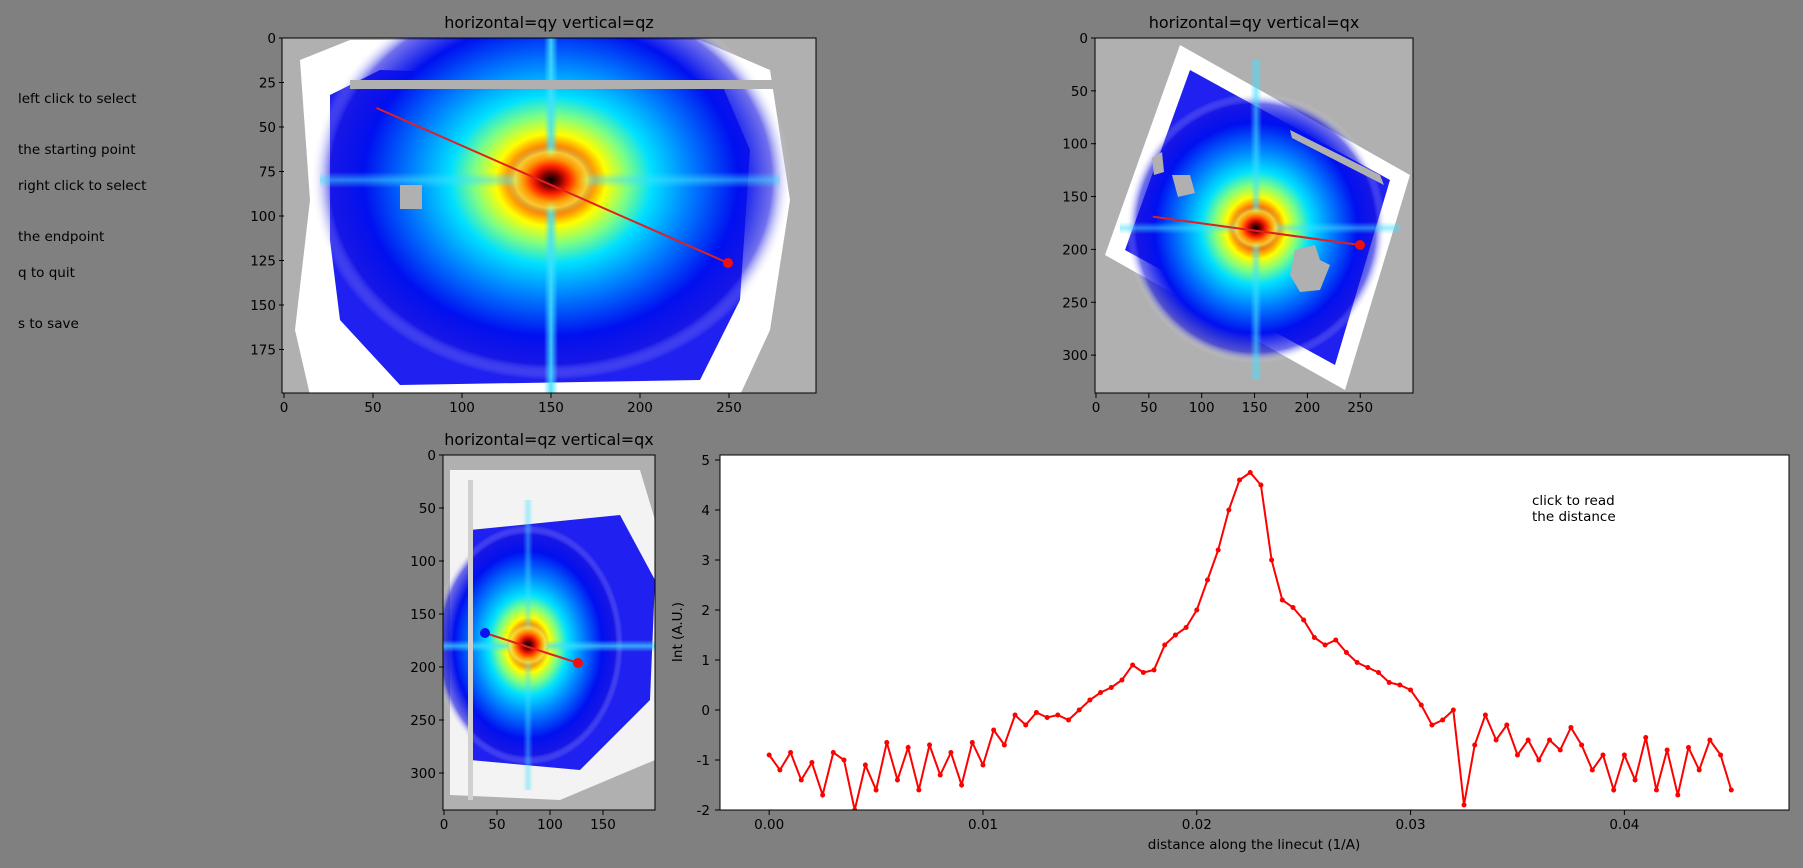 The width and height of the screenshot is (1803, 868). Describe the element at coordinates (1624, 825) in the screenshot. I see `profile-xtick-4: 0.04` at that location.